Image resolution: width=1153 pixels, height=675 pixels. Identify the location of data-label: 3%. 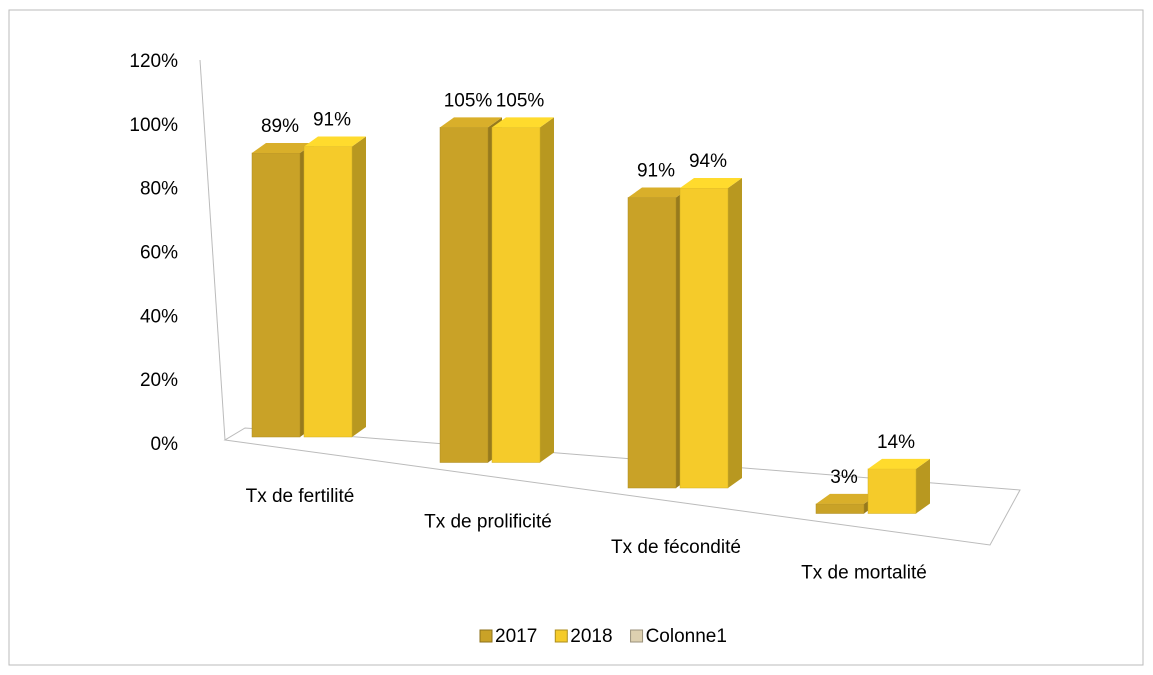
(844, 477).